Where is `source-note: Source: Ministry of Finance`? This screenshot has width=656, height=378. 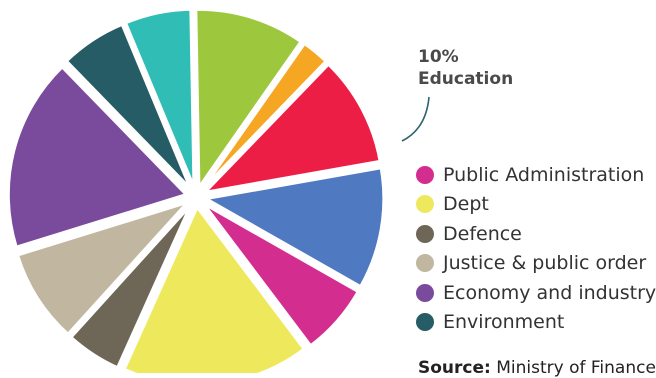
source-note: Source: Ministry of Finance is located at coordinates (537, 368).